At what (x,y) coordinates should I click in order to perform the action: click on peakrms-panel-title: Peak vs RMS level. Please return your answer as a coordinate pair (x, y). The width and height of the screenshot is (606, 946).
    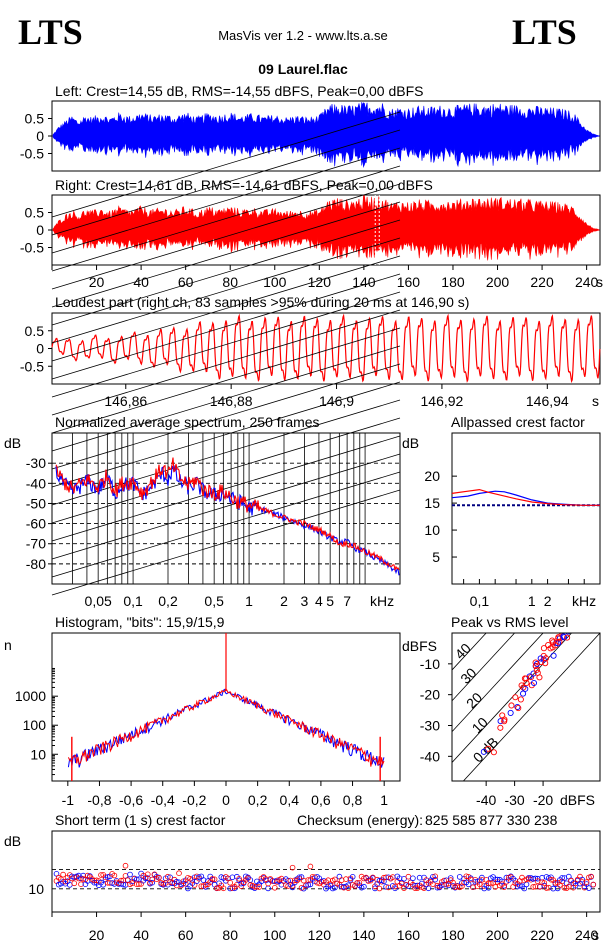
    Looking at the image, I should click on (509, 622).